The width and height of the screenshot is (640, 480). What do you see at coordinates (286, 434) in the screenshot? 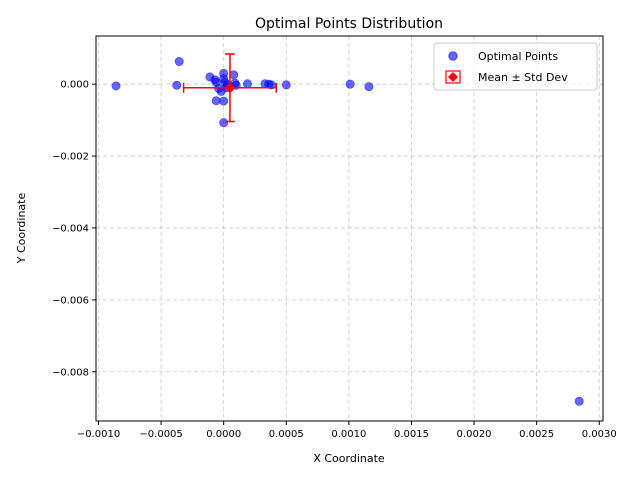
I see `x-tick-label: 0.0005` at bounding box center [286, 434].